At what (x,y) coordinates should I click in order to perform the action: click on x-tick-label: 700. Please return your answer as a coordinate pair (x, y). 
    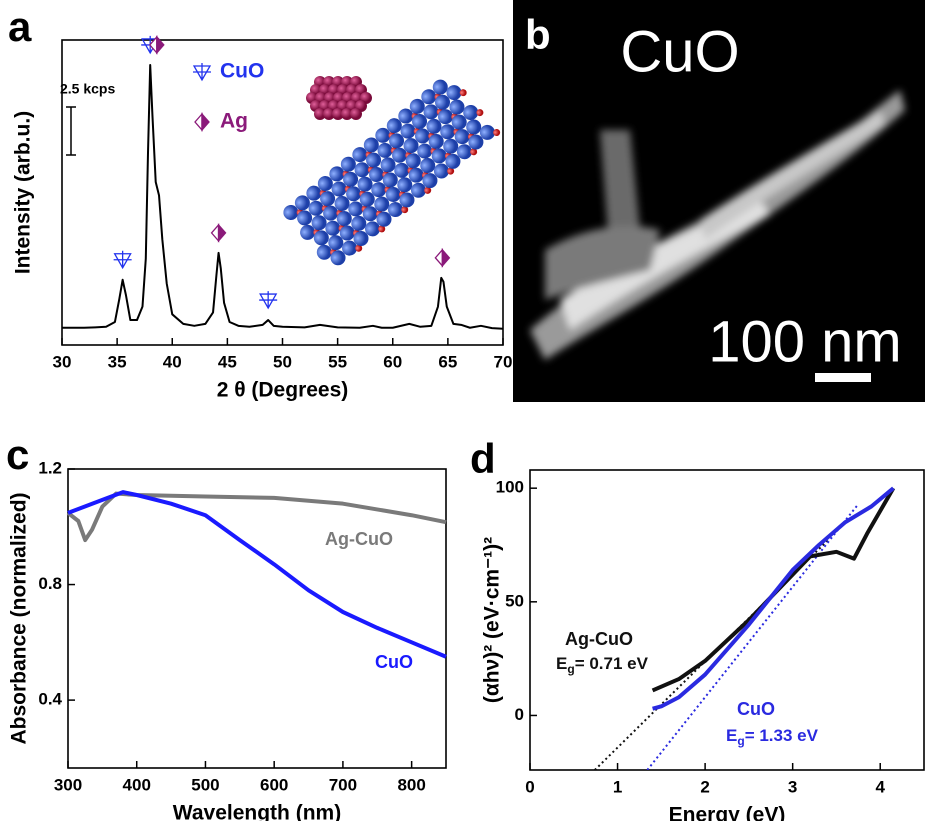
    Looking at the image, I should click on (343, 784).